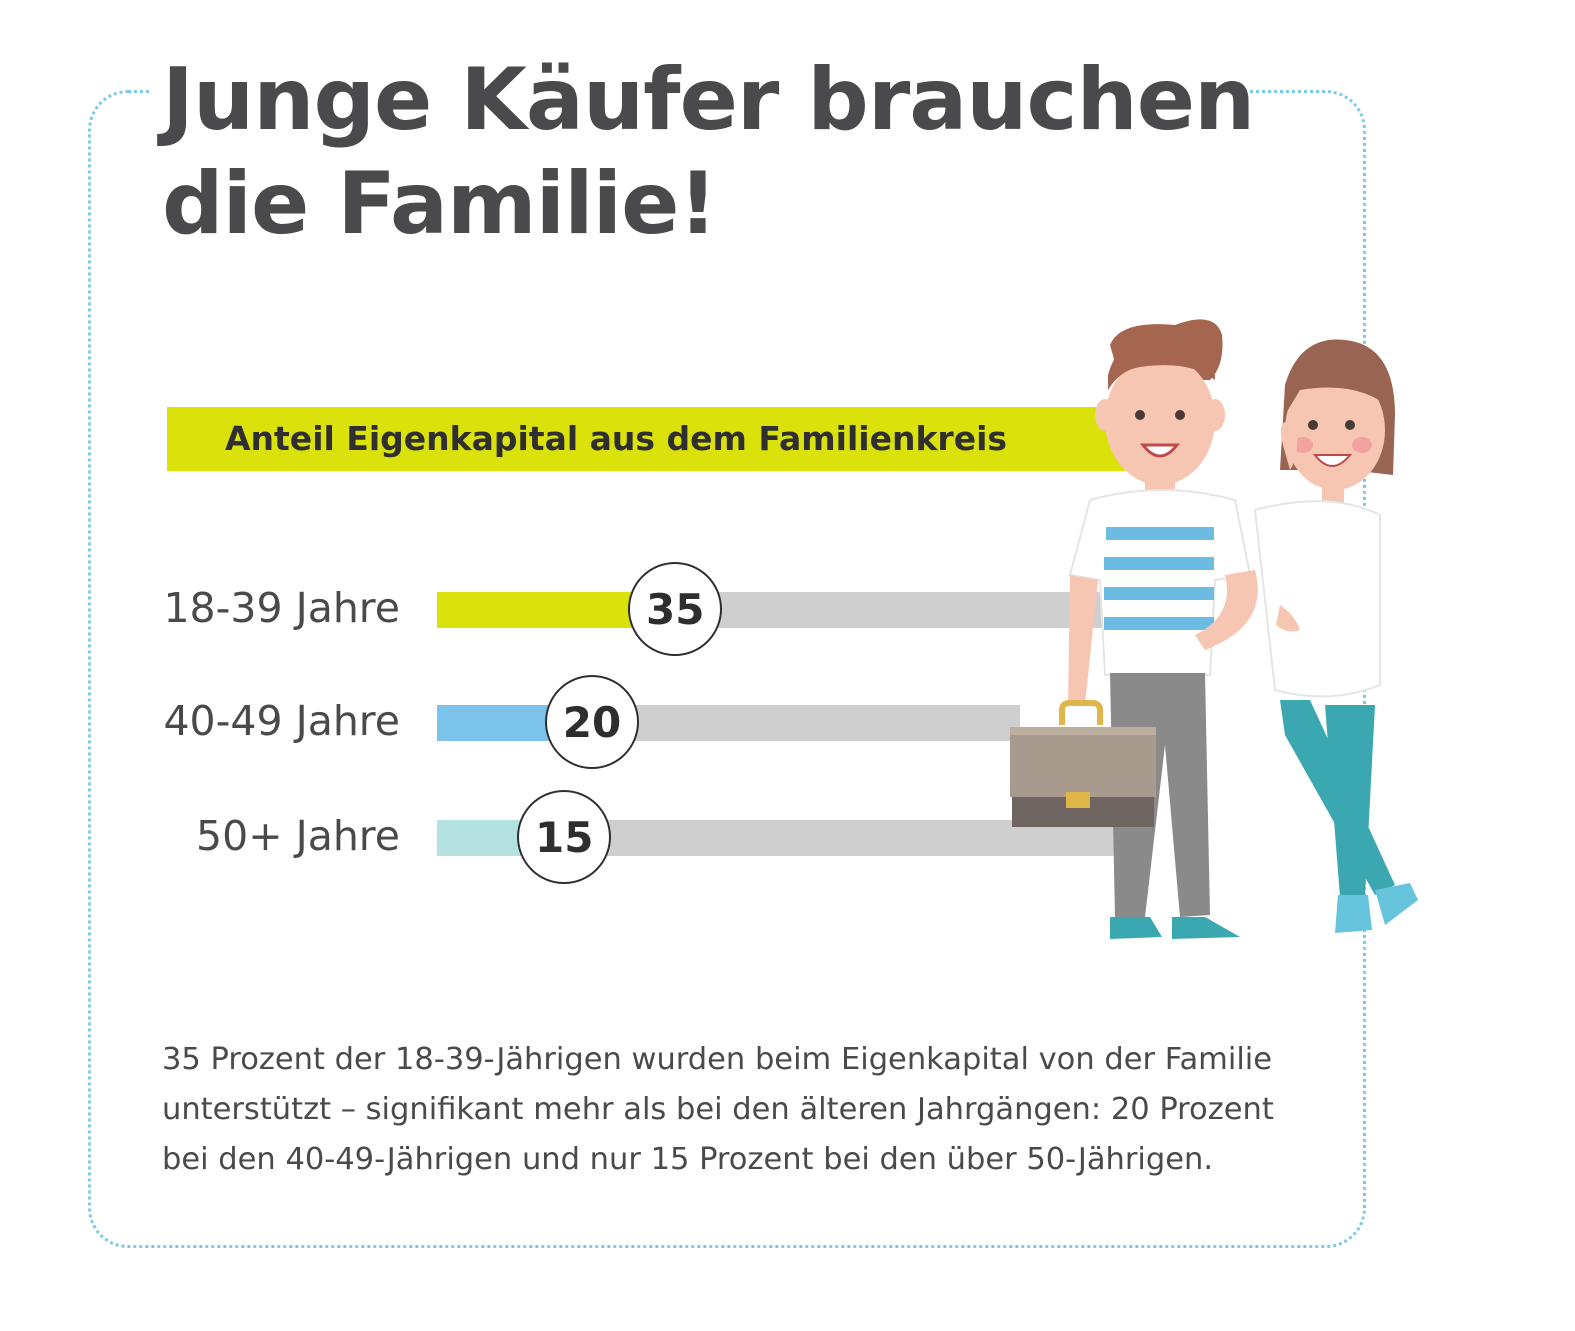 This screenshot has height=1331, width=1575. I want to click on value-label: 20, so click(592, 722).